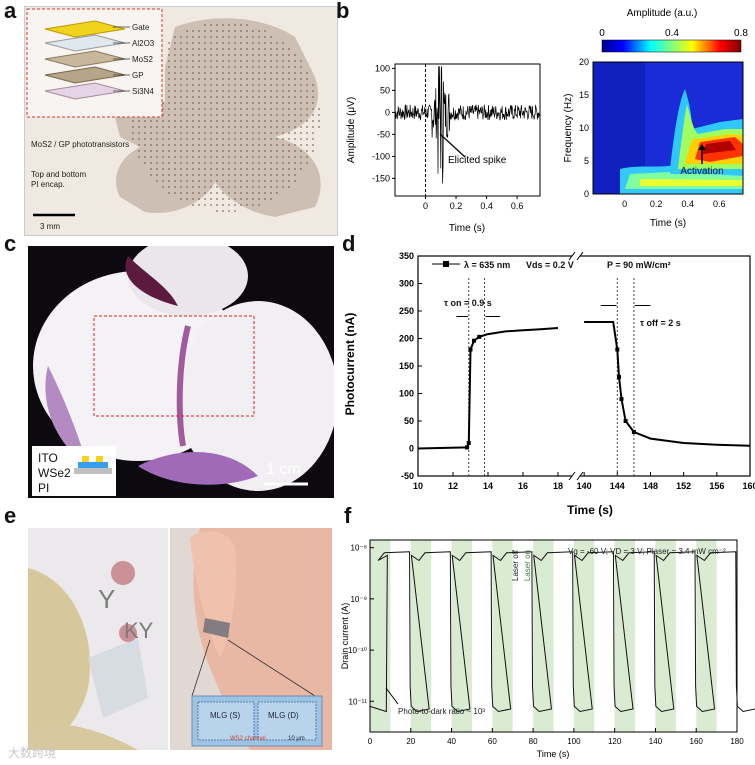 This screenshot has width=755, height=765. I want to click on panel-letter-c: c, so click(10, 243).